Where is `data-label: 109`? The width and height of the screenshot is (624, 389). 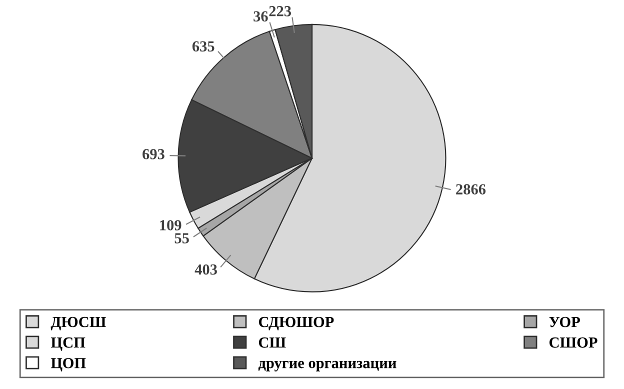
data-label: 109 is located at coordinates (171, 225).